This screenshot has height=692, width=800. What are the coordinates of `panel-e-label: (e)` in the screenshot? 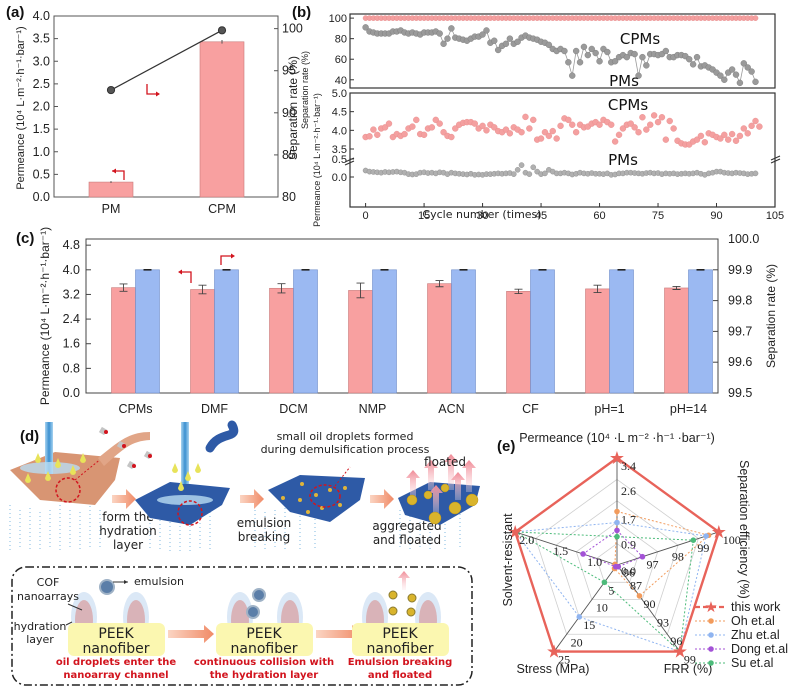 It's located at (506, 446).